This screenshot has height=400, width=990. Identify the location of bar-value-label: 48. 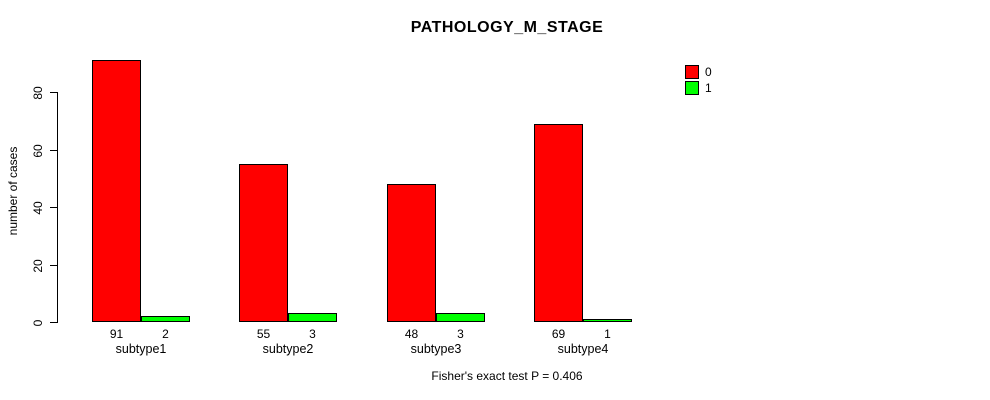
(411, 334).